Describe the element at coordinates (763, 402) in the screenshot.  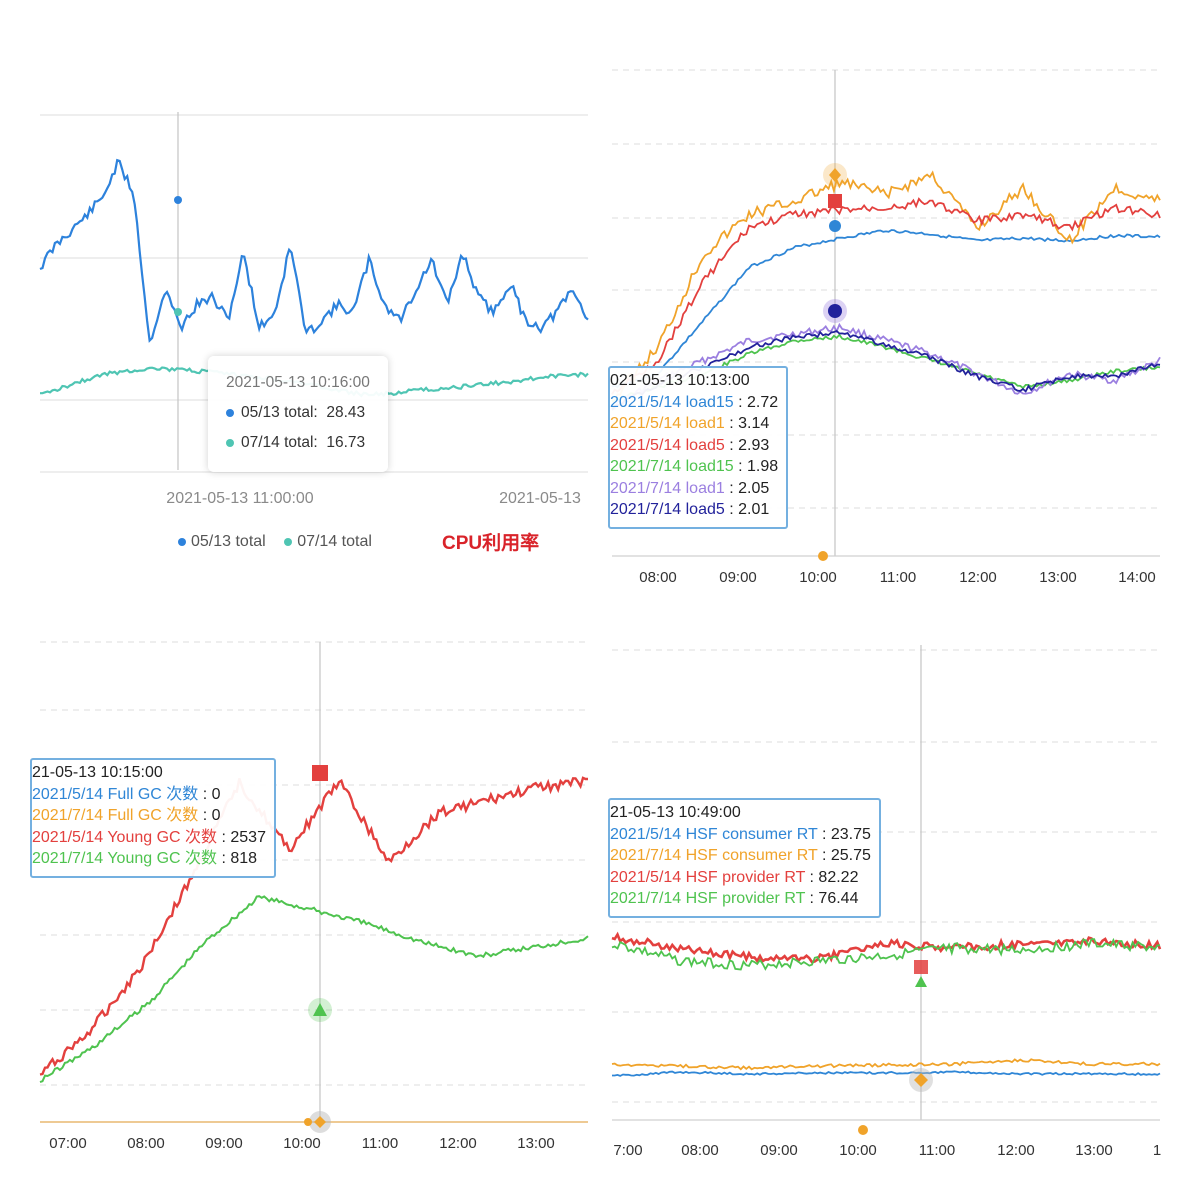
I see `tooltip-row-value: 2.72` at that location.